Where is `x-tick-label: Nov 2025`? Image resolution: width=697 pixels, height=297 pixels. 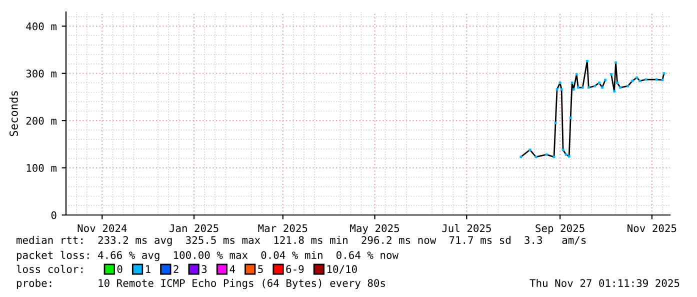
x-tick-label: Nov 2025 is located at coordinates (652, 228).